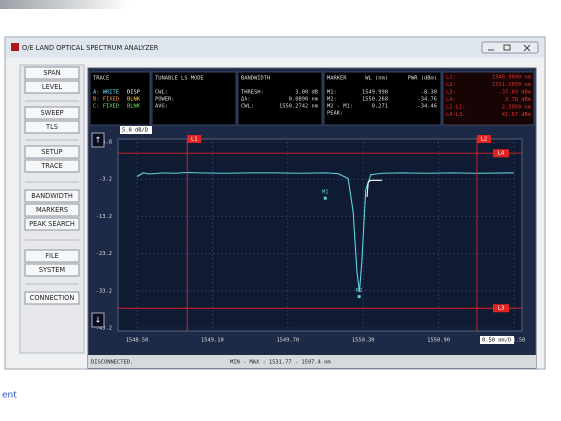 This screenshot has height=421, width=561. Describe the element at coordinates (516, 115) in the screenshot. I see `panel-text: 41.67 dBm` at that location.